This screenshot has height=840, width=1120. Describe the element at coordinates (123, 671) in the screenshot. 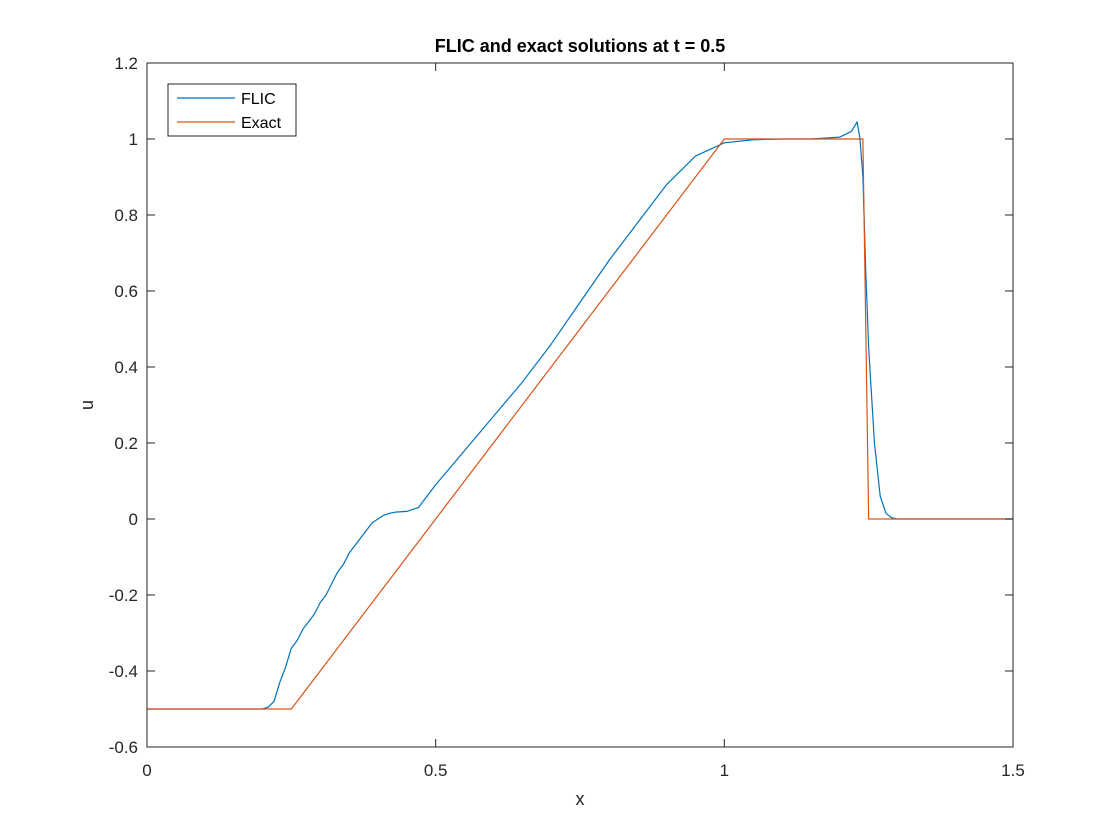

I see `y-tick-label: -0.4` at that location.